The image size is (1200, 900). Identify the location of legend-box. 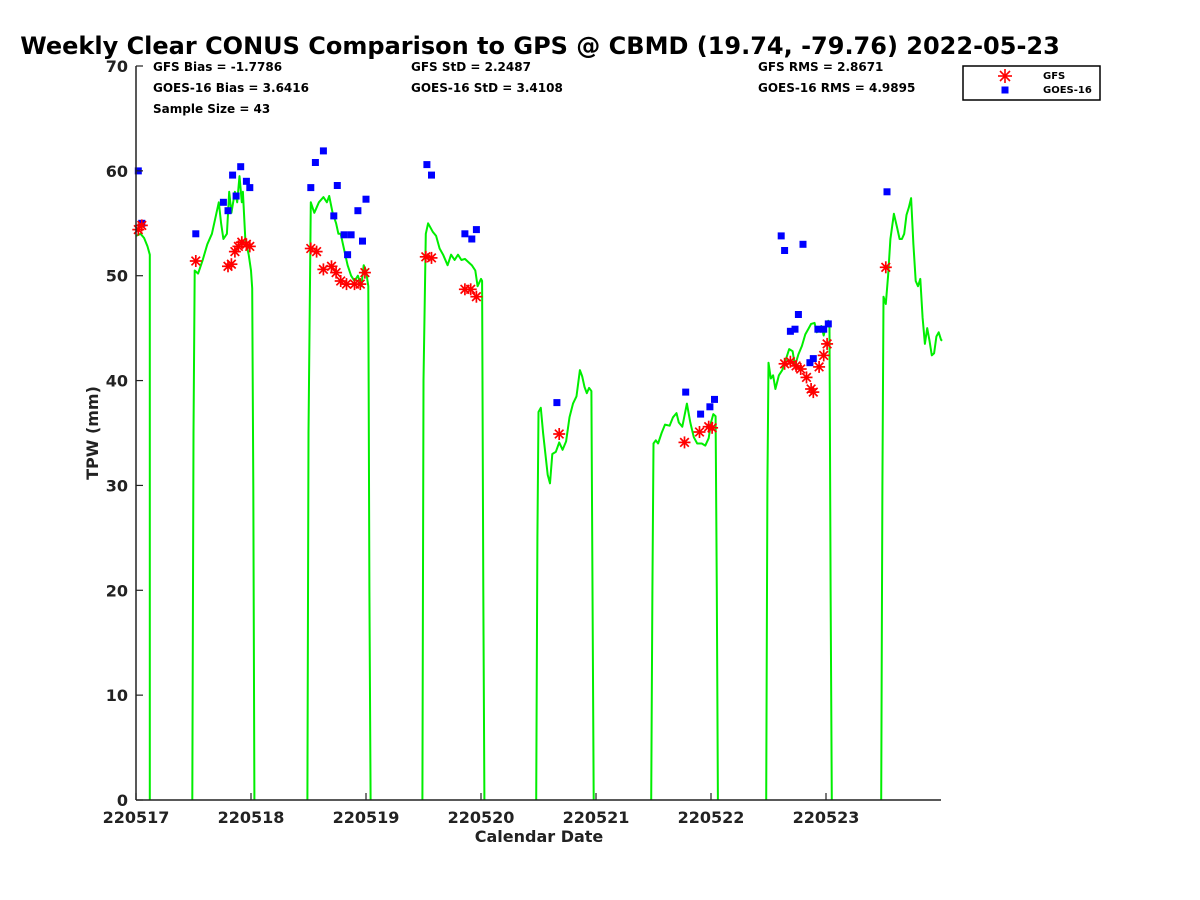
(1031, 83).